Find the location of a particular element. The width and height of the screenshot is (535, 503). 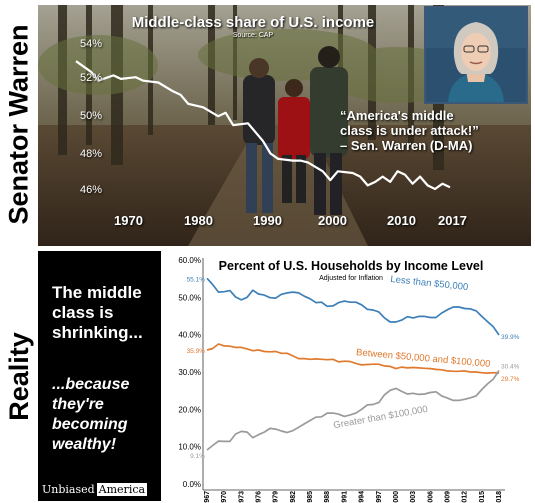

y-tick-label: 20.0% is located at coordinates (189, 409).